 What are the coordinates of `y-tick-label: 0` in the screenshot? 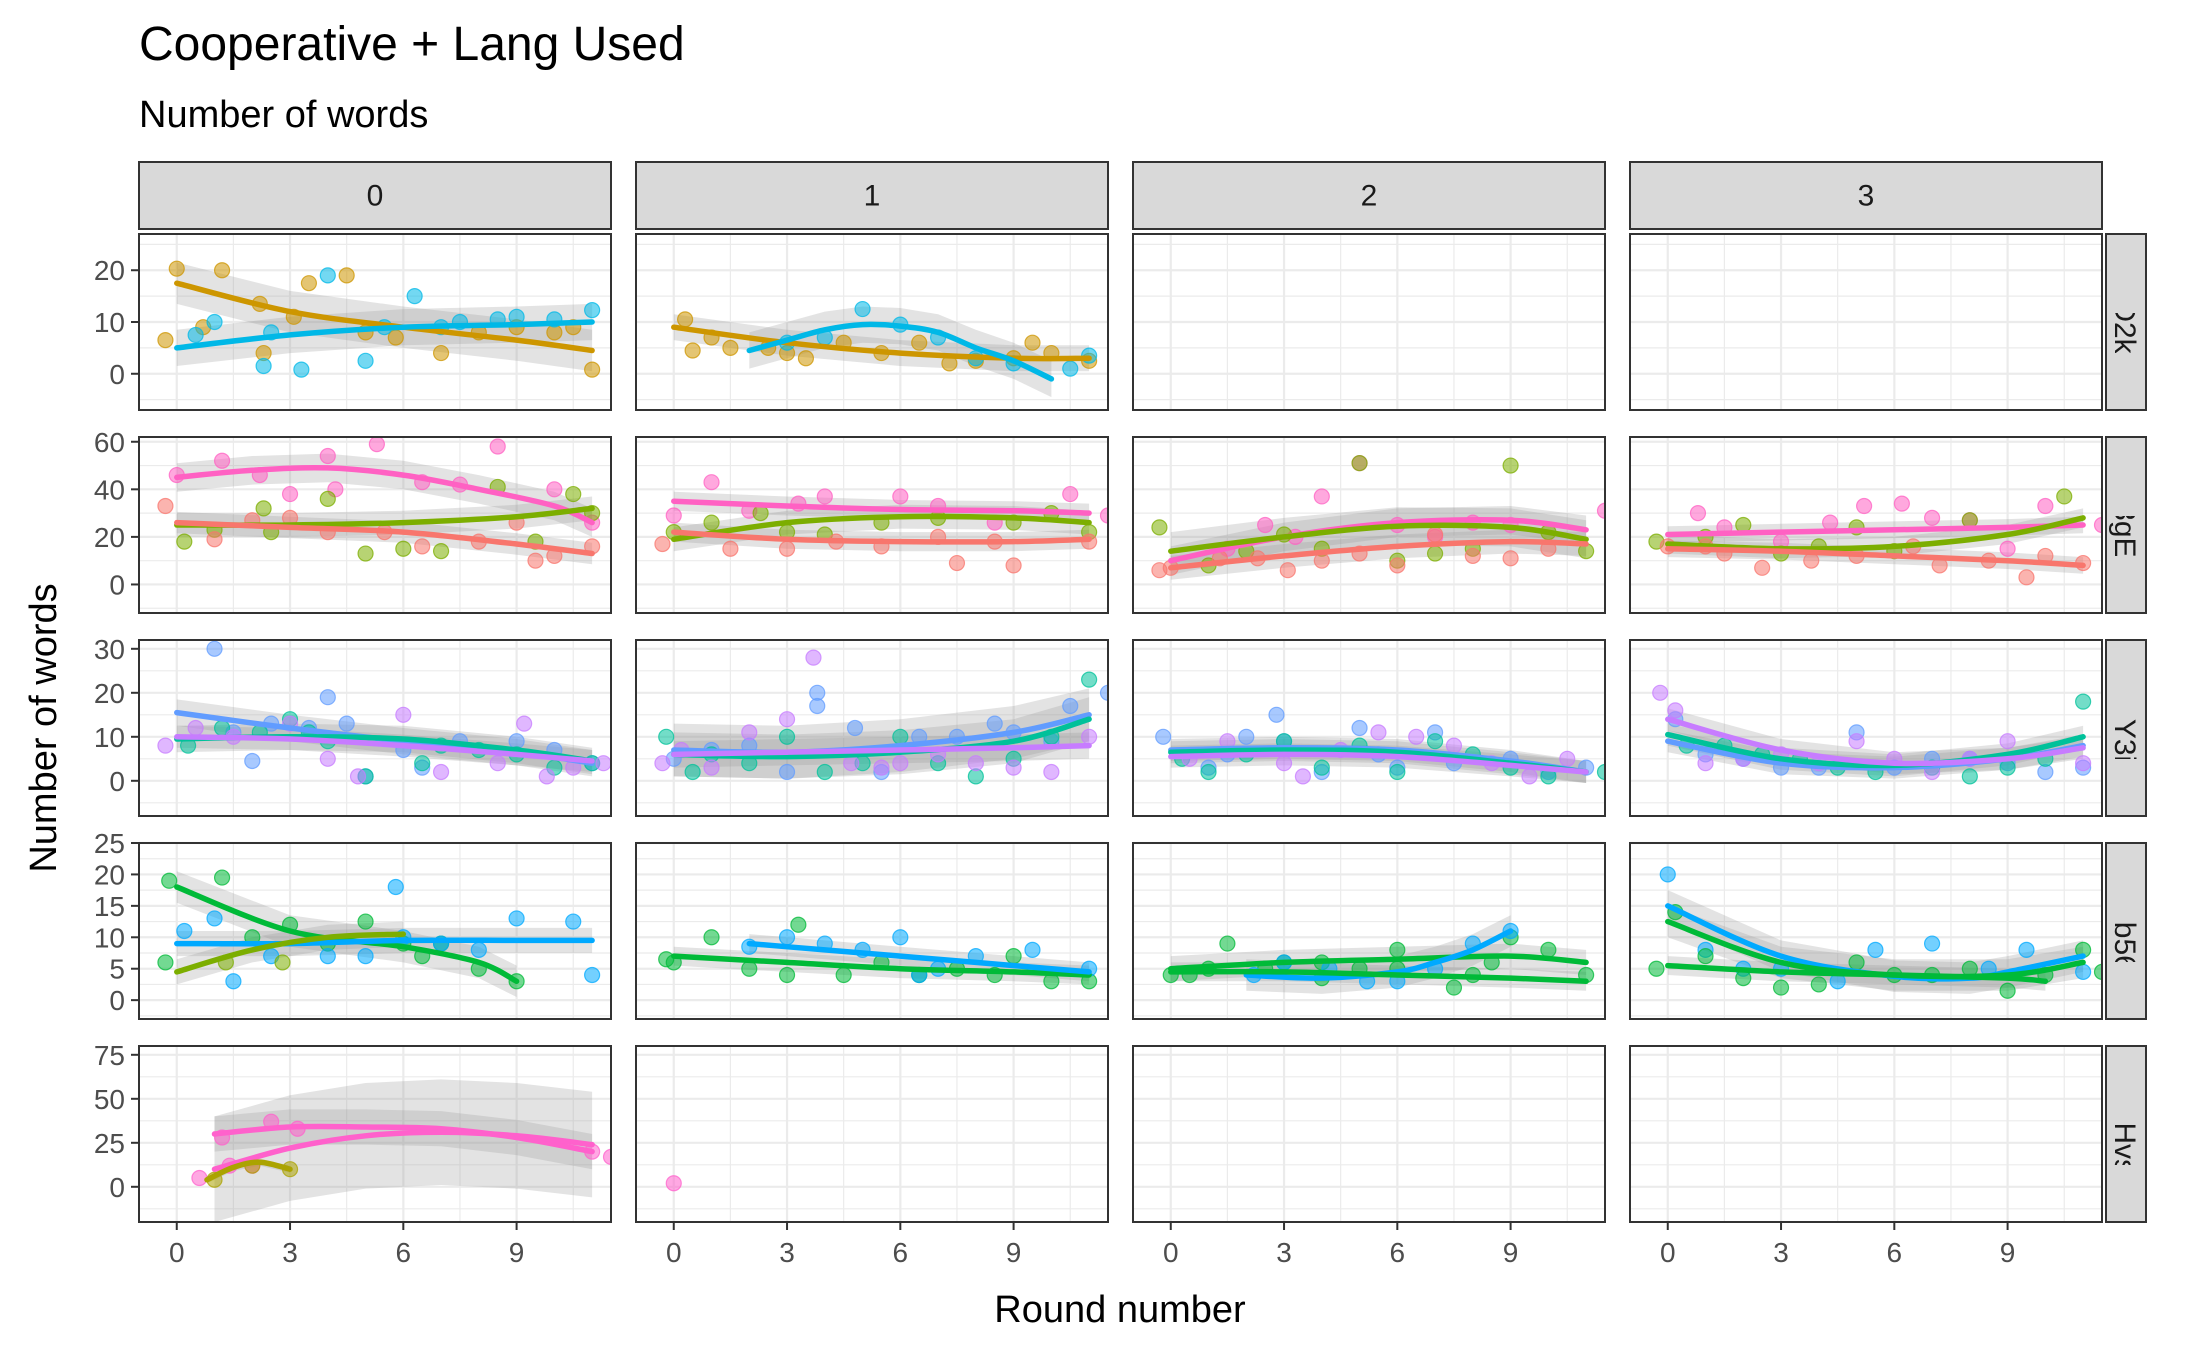 It's located at (117, 584).